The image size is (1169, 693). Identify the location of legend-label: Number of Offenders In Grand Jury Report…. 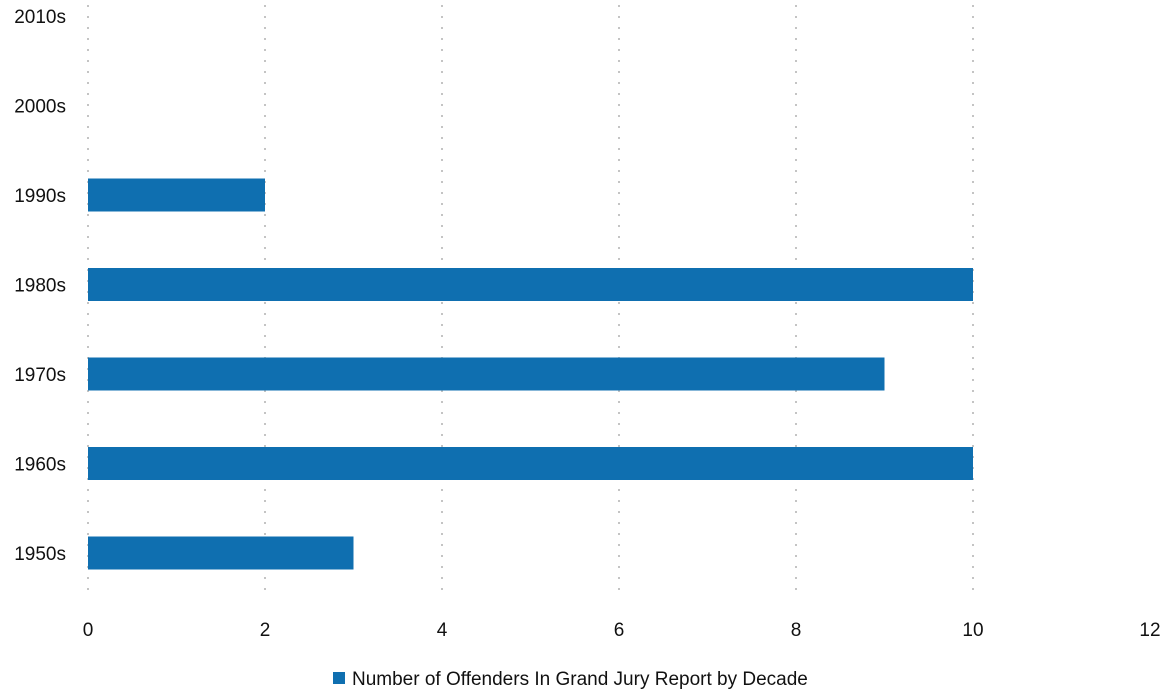
(580, 679).